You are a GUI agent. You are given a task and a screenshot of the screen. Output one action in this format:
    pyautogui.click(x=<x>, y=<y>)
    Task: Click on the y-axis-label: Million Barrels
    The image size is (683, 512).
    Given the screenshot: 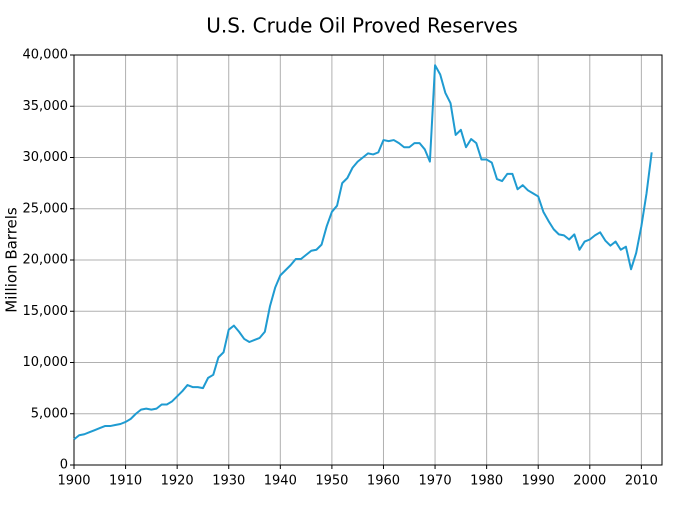 What is the action you would take?
    pyautogui.click(x=12, y=260)
    